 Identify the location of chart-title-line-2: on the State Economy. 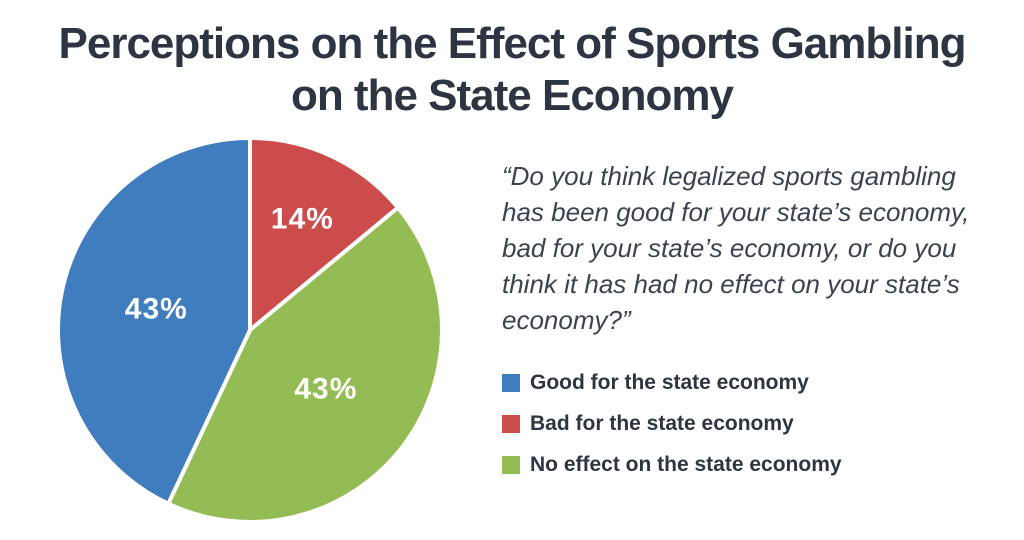
(512, 95).